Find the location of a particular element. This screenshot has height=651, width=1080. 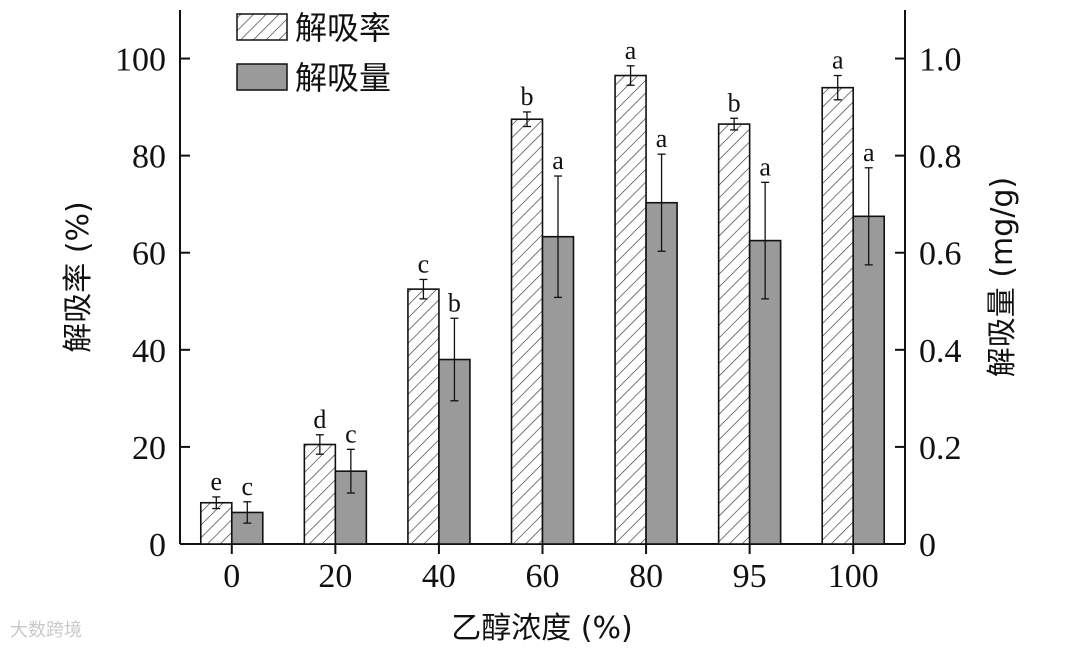

y-left-tick-label: 0 is located at coordinates (157, 545).